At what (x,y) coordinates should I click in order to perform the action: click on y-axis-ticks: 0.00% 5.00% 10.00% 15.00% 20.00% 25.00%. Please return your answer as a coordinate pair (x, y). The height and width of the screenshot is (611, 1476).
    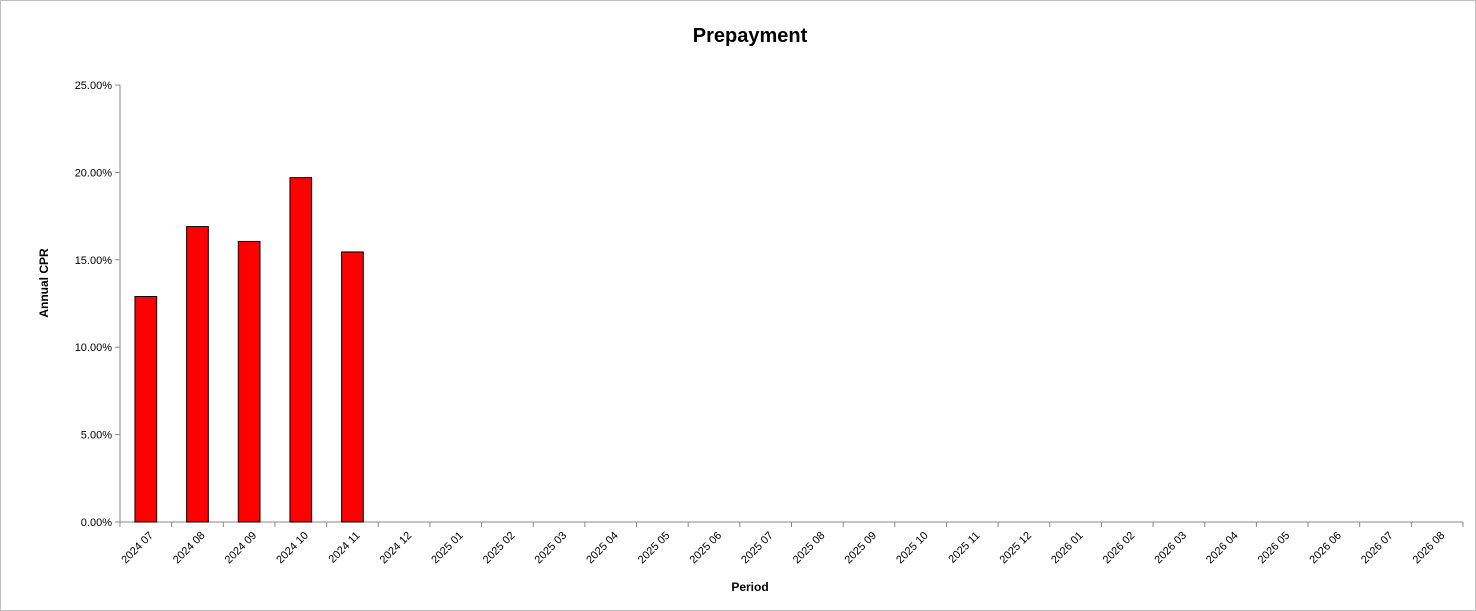
    Looking at the image, I should click on (97, 304).